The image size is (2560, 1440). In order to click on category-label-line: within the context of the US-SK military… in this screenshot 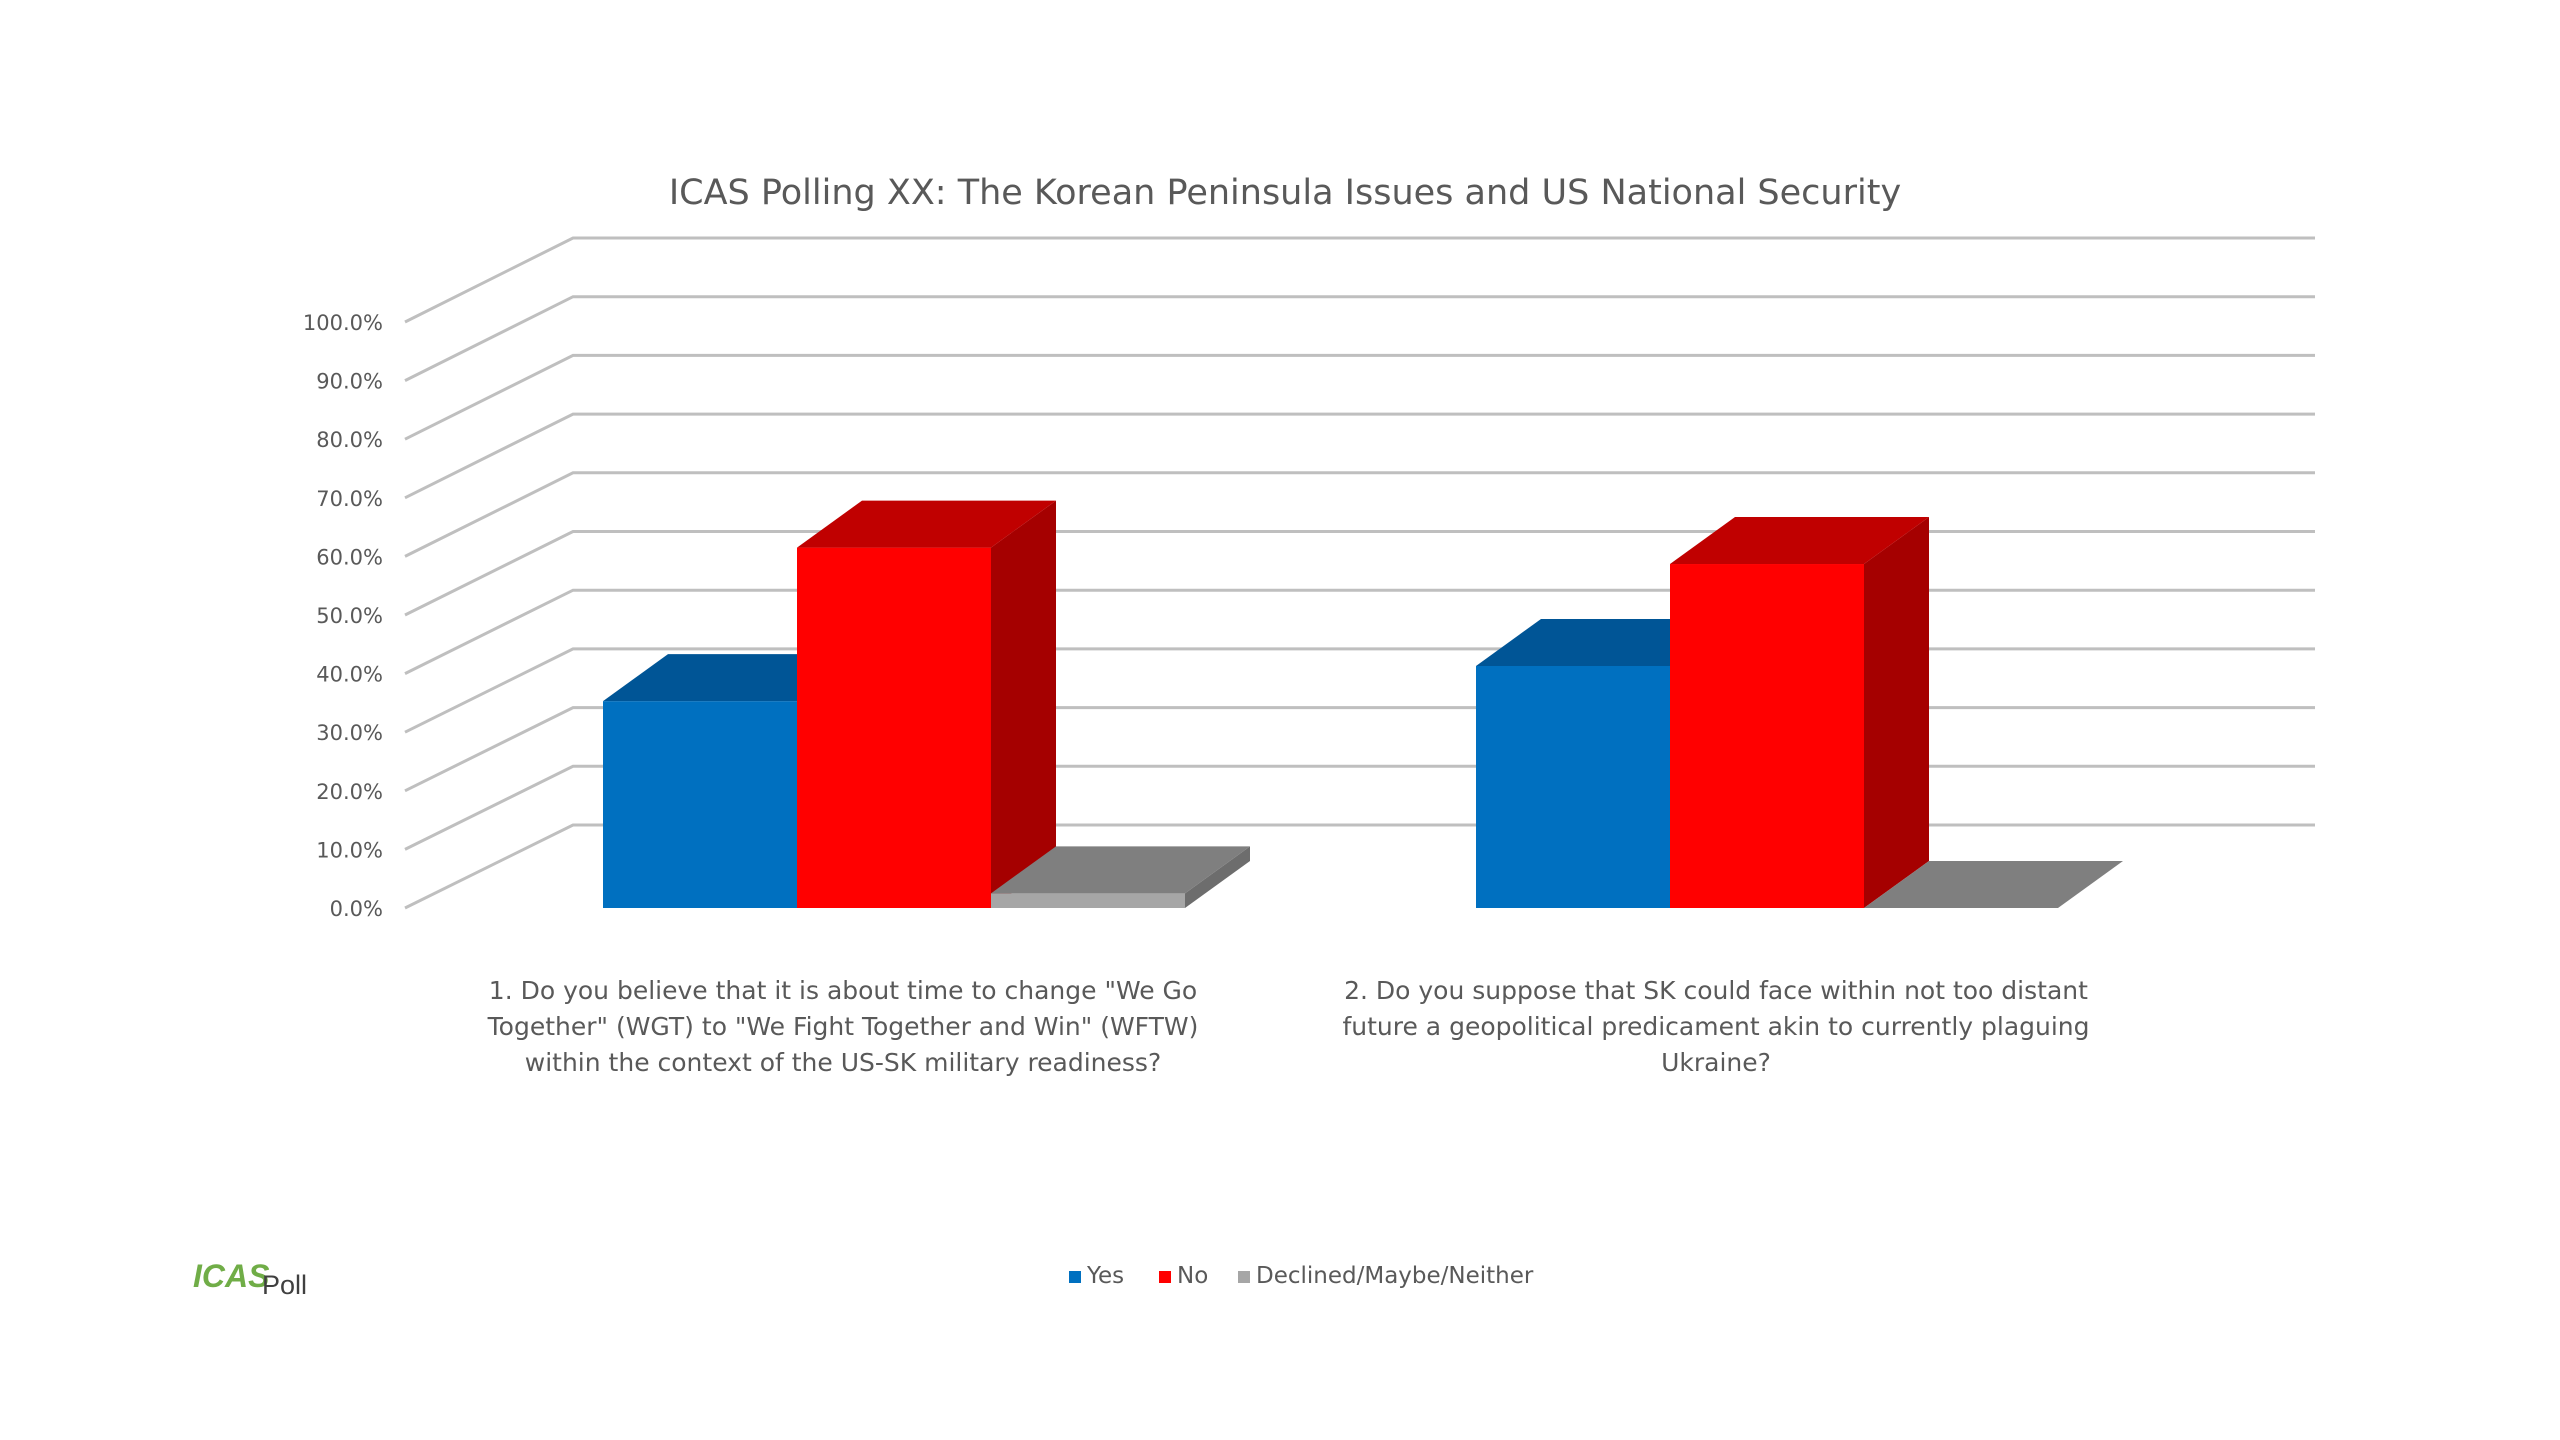, I will do `click(843, 1062)`.